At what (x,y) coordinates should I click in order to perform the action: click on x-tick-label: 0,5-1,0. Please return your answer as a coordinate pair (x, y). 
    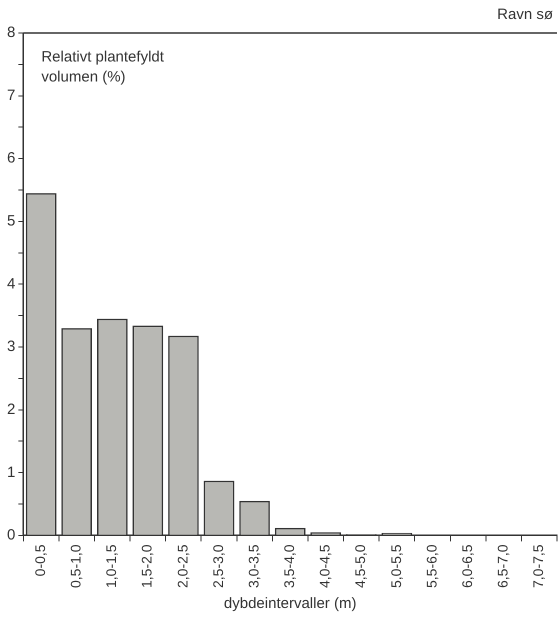
    Looking at the image, I should click on (76, 566).